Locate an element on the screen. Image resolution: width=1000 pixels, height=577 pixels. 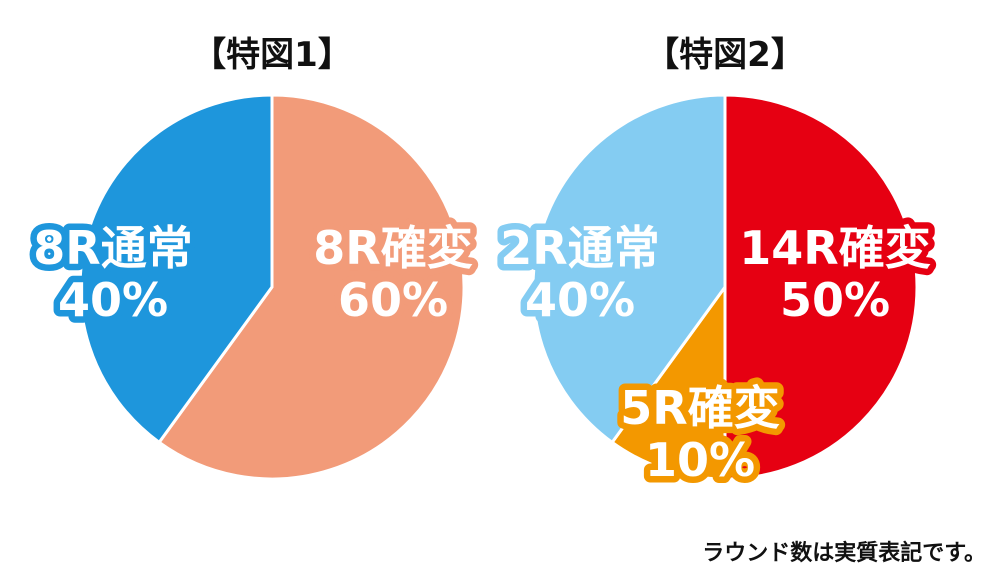
slice-label-14R確変: 14R確変 50% is located at coordinates (834, 274).